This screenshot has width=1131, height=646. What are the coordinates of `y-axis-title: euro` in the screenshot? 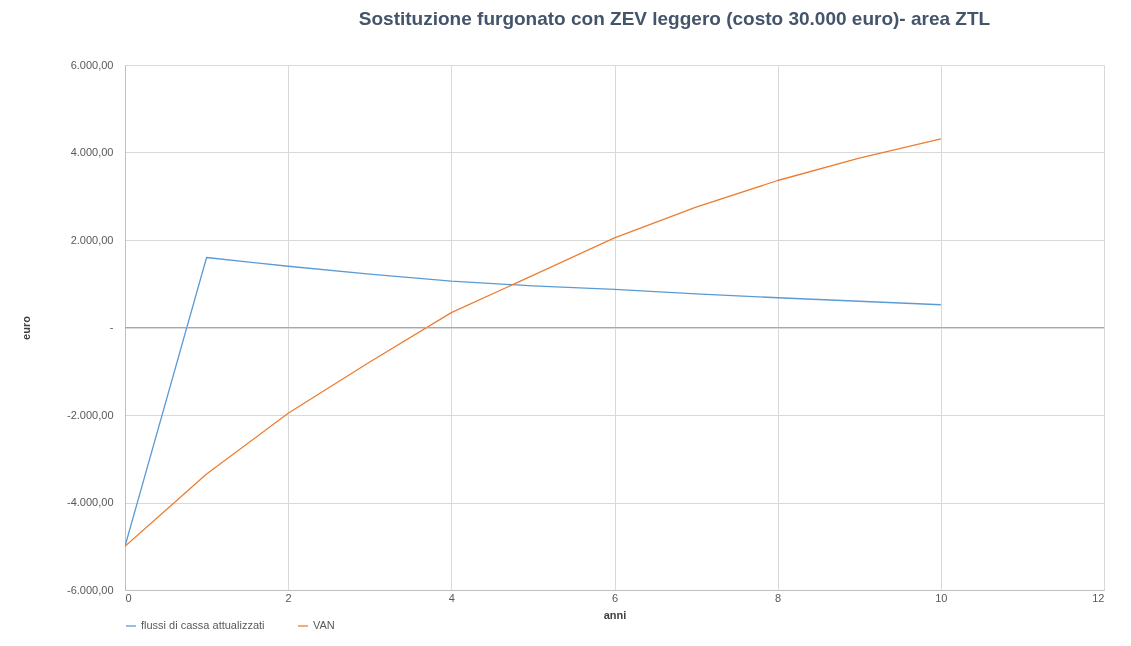 It's located at (26, 327).